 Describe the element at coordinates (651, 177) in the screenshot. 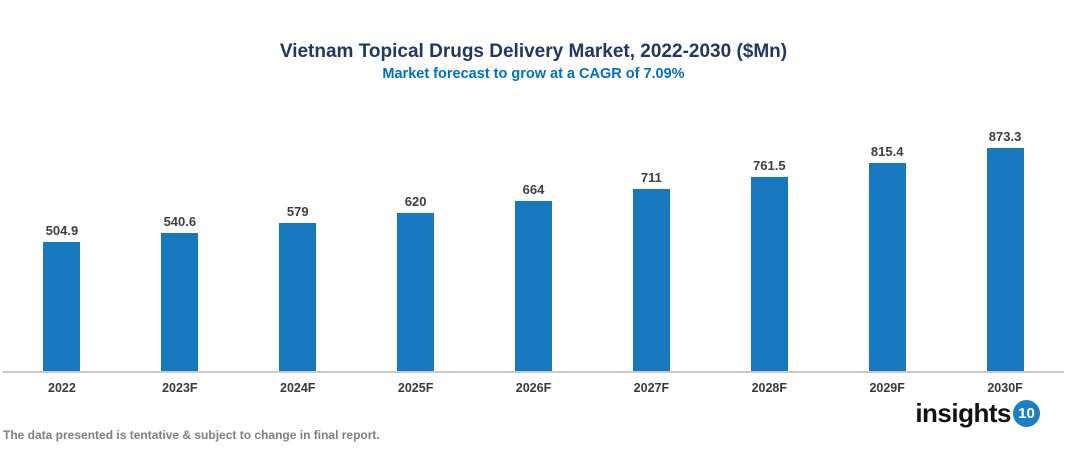

I see `bar-value-label: 711` at that location.